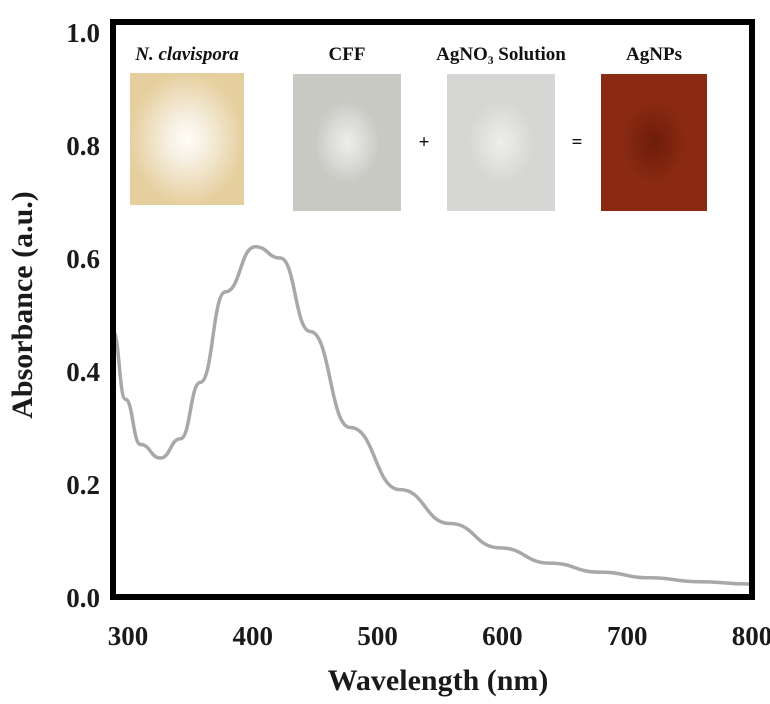 The height and width of the screenshot is (704, 770). I want to click on x-axis-label: Wavelength (nm), so click(438, 680).